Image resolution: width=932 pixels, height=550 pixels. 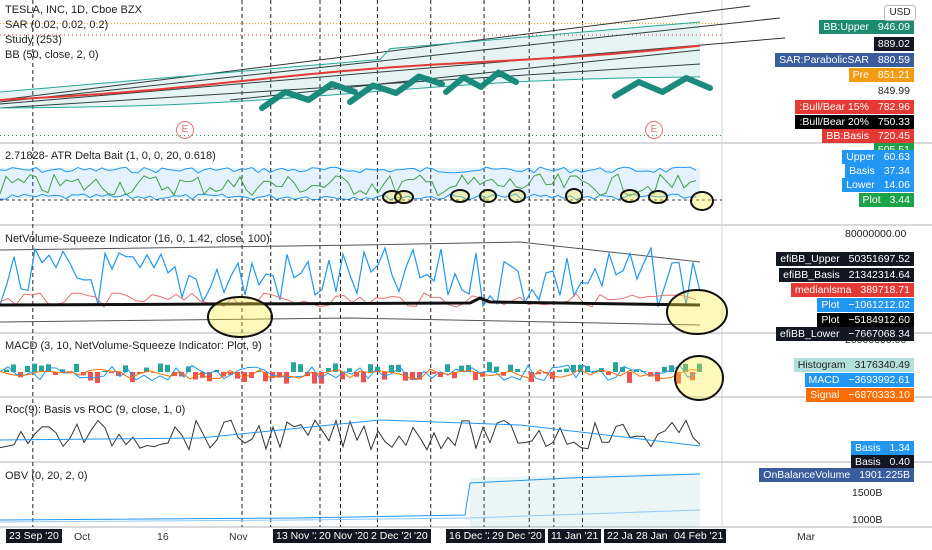 What do you see at coordinates (871, 200) in the screenshot?
I see `atr-tag-label: Plot` at bounding box center [871, 200].